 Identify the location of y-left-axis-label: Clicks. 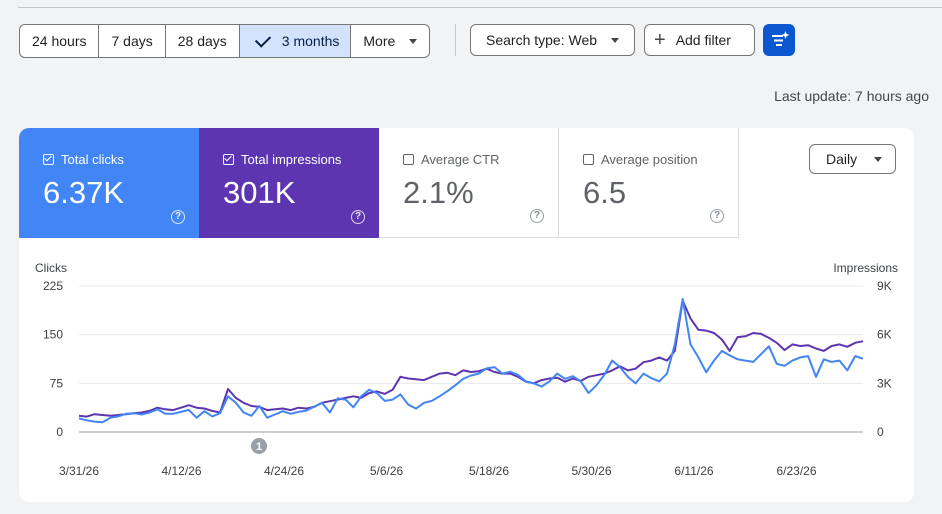
(51, 268).